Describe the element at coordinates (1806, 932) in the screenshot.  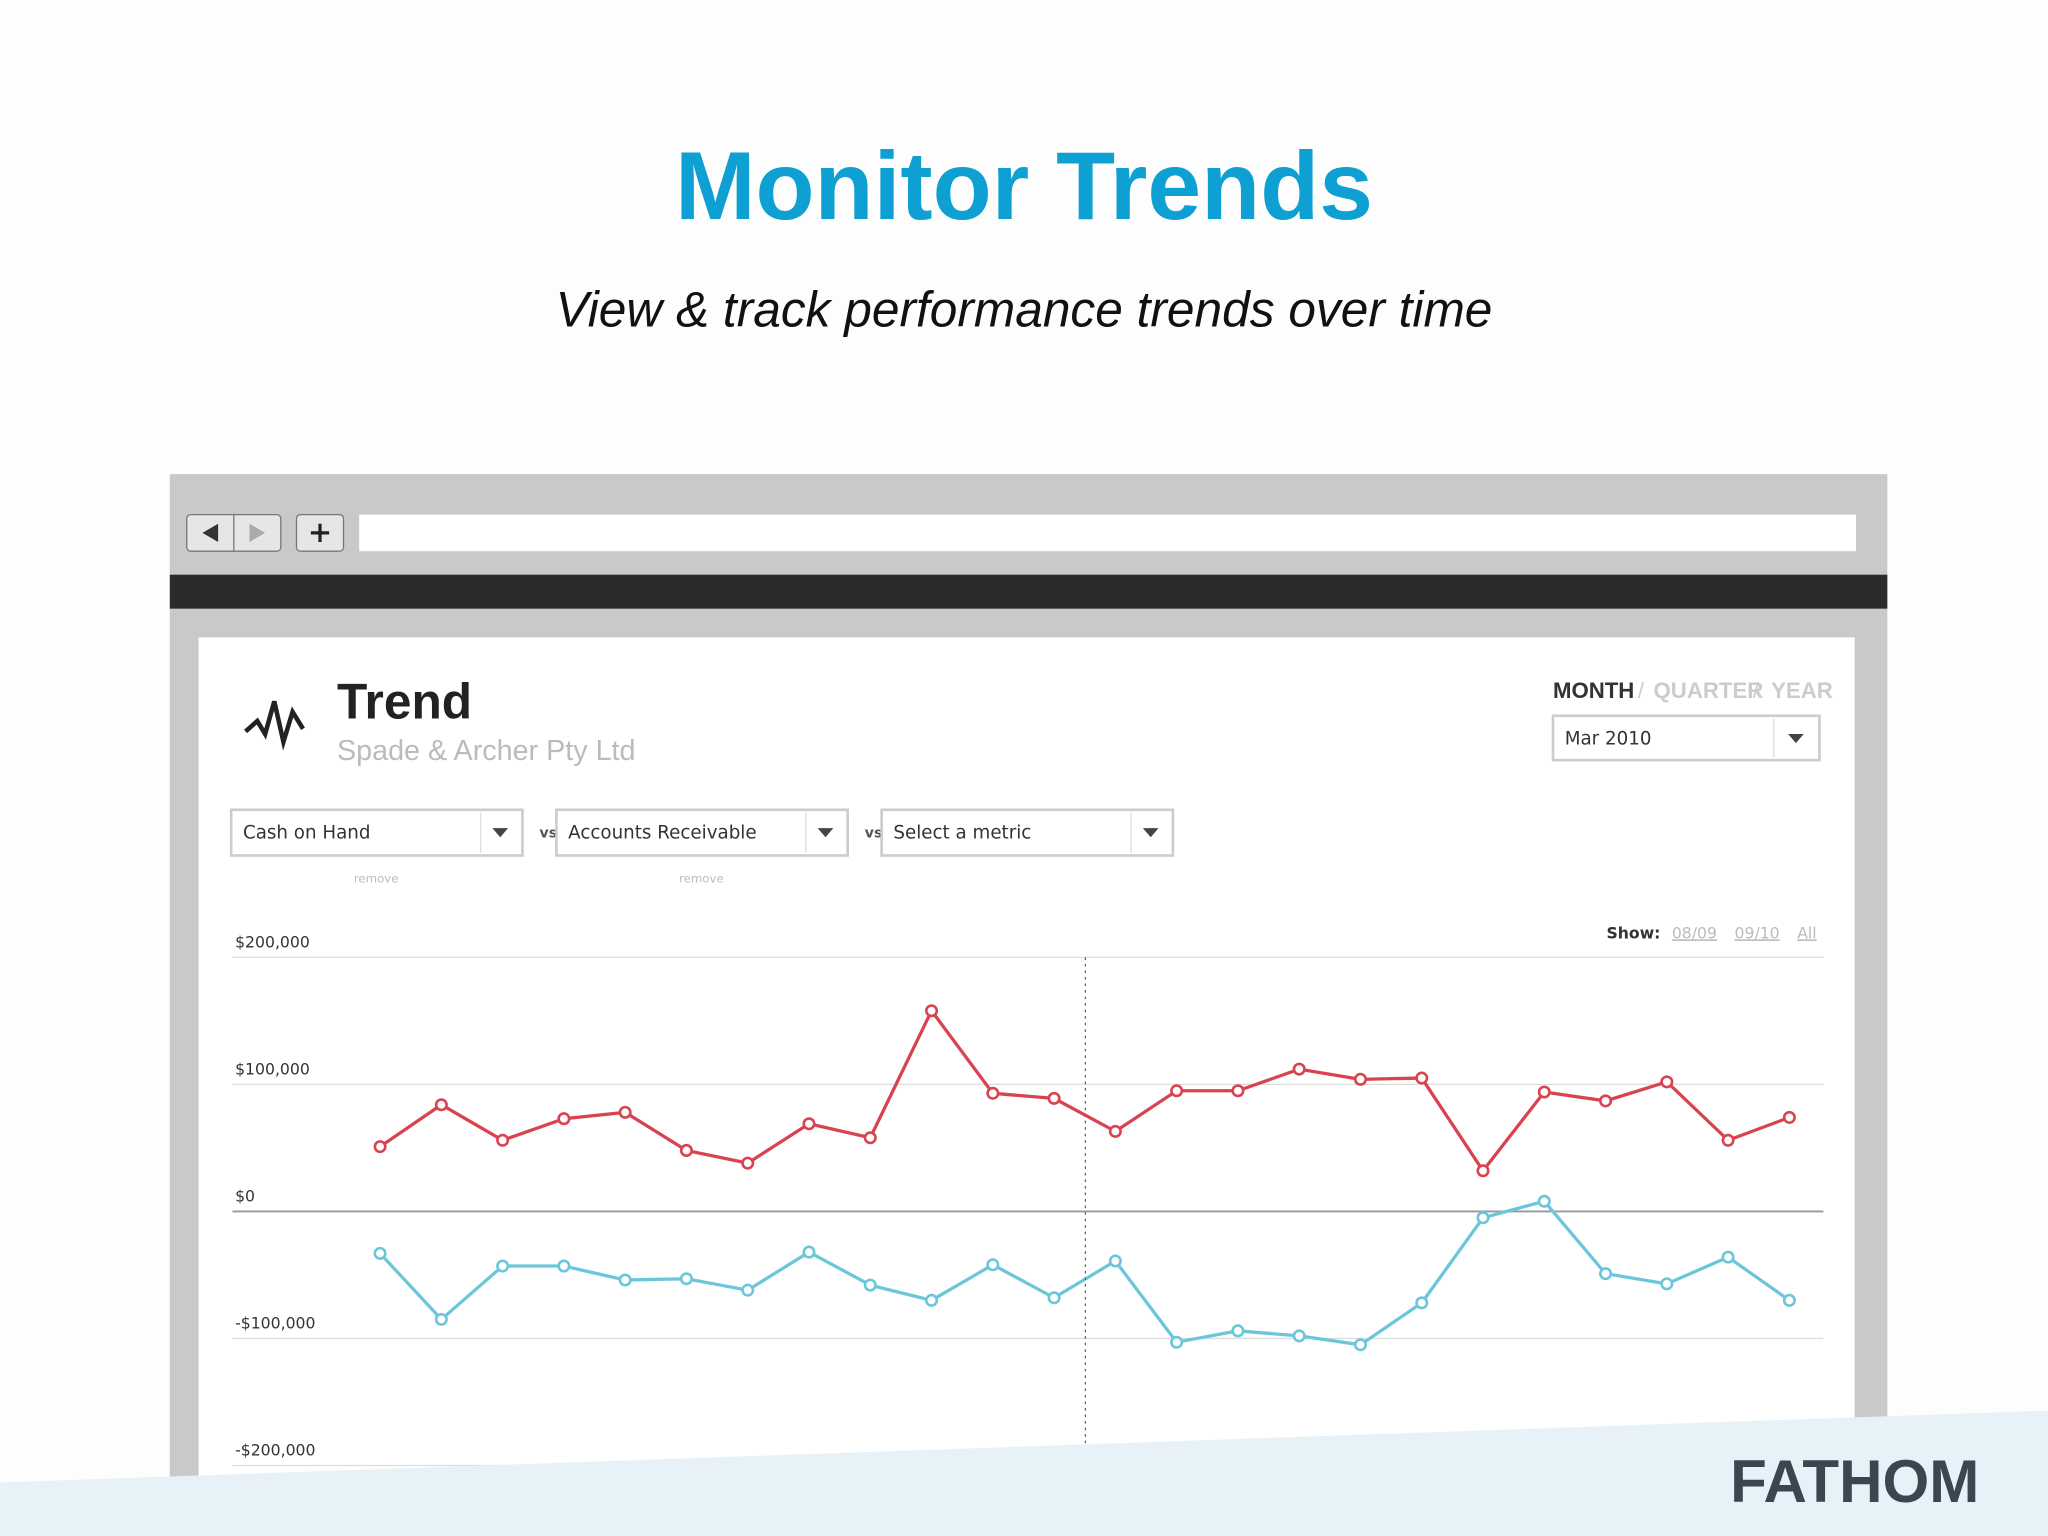
I see `show-option: All` at that location.